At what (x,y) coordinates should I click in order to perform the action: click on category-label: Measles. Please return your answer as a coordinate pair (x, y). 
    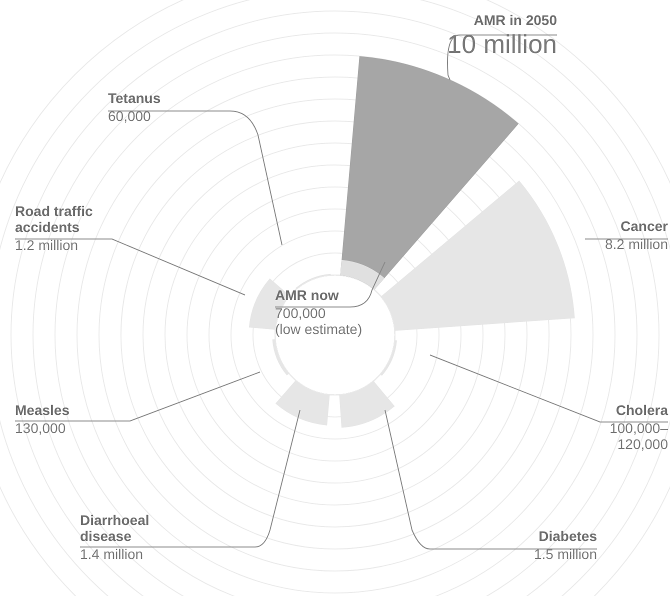
    Looking at the image, I should click on (42, 411).